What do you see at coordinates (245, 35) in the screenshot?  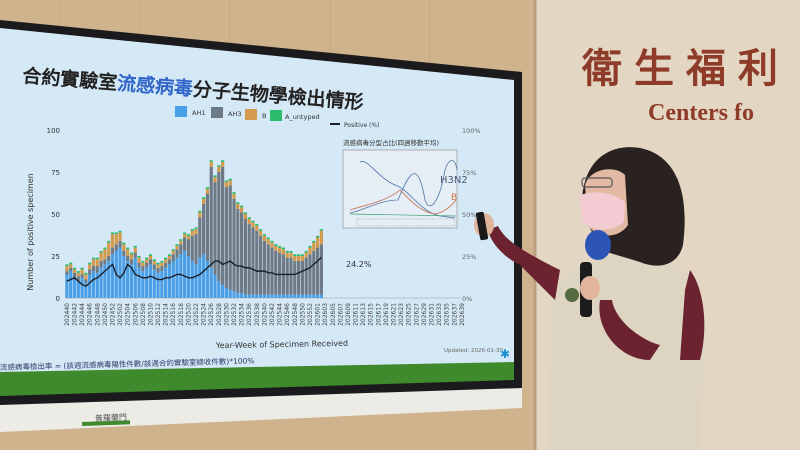 I see `wood-grain` at bounding box center [245, 35].